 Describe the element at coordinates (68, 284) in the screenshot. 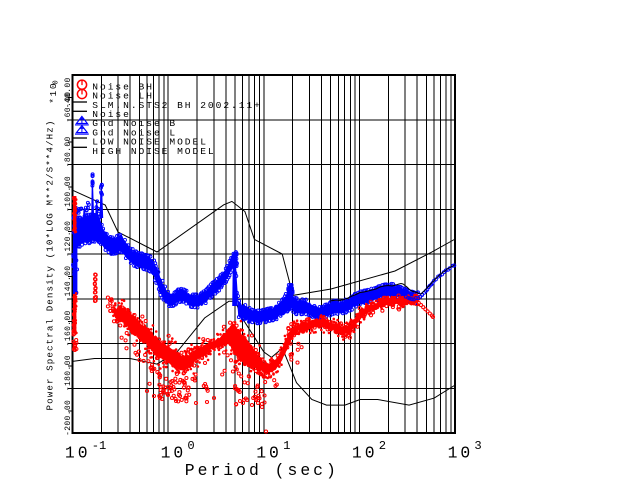

I see `svg-text: -140.00` at that location.